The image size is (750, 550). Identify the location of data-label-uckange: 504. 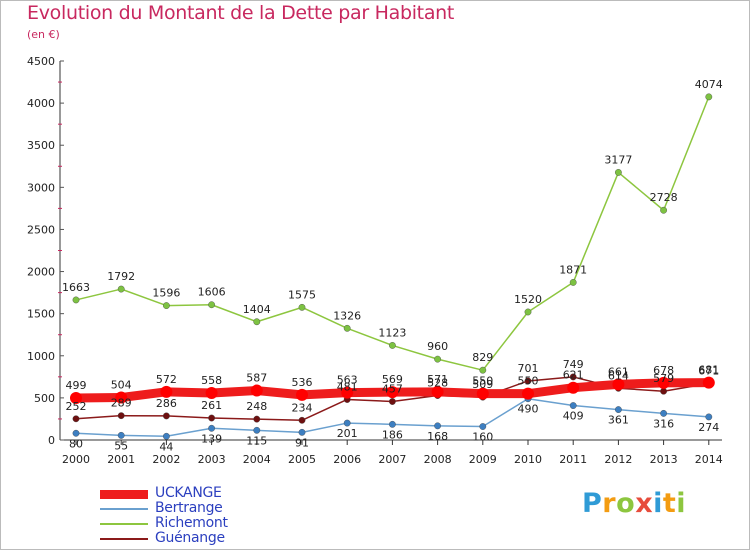
(121, 385).